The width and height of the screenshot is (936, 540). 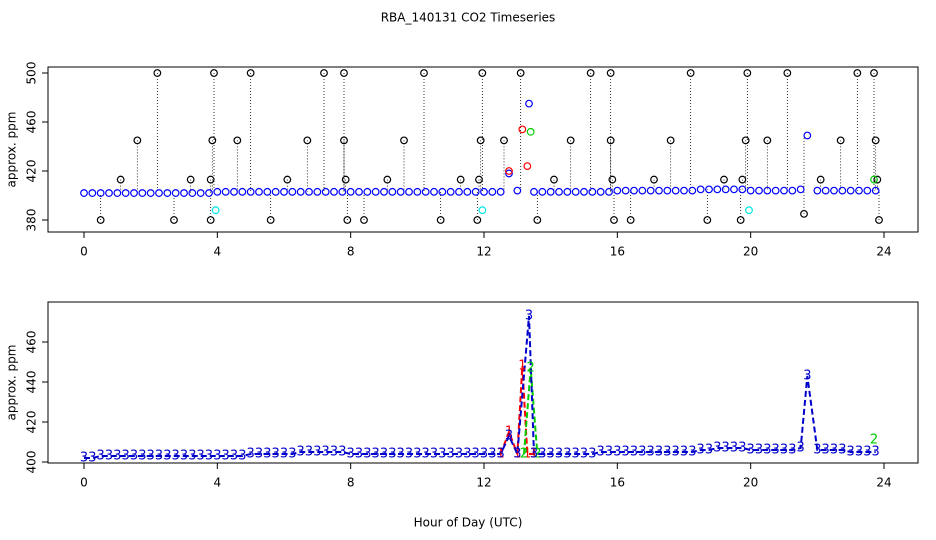 I want to click on y-tick-label: 440, so click(x=32, y=382).